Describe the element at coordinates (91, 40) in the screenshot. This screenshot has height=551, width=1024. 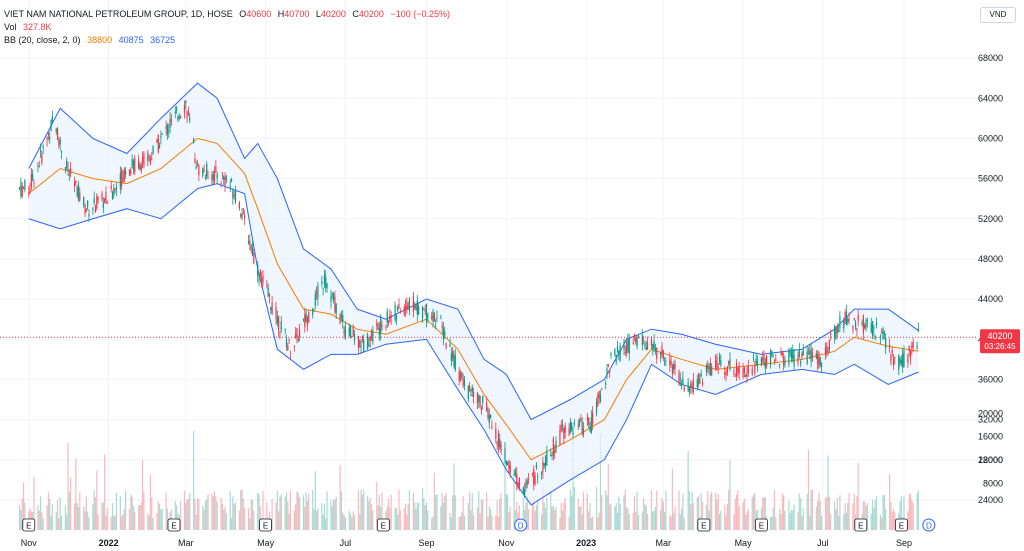
I see `legend-bb: BB (20, close, 2, 0) 38800 40875 36725` at that location.